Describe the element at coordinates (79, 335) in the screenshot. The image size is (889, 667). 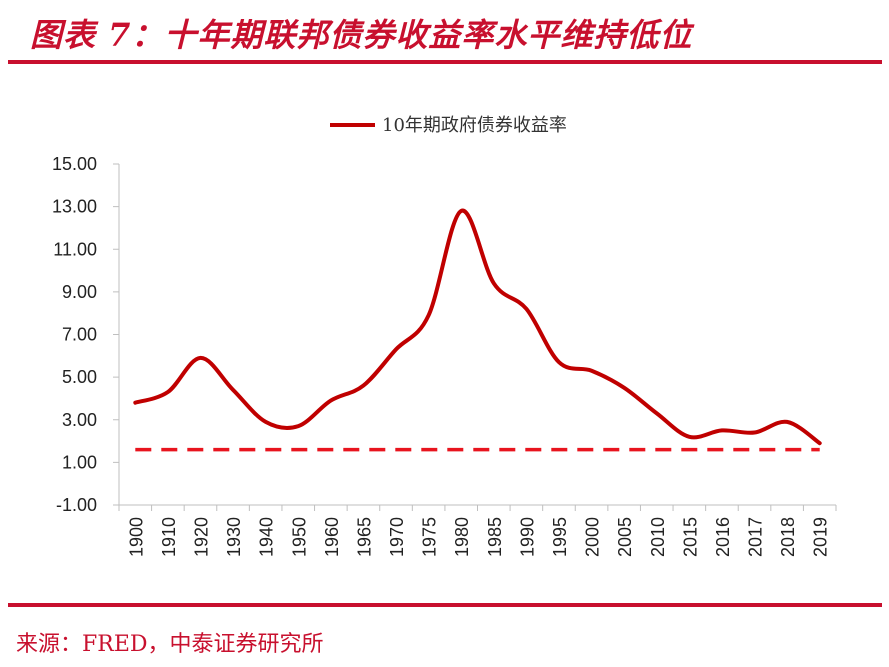
I see `y-tick-label: 7.00` at that location.